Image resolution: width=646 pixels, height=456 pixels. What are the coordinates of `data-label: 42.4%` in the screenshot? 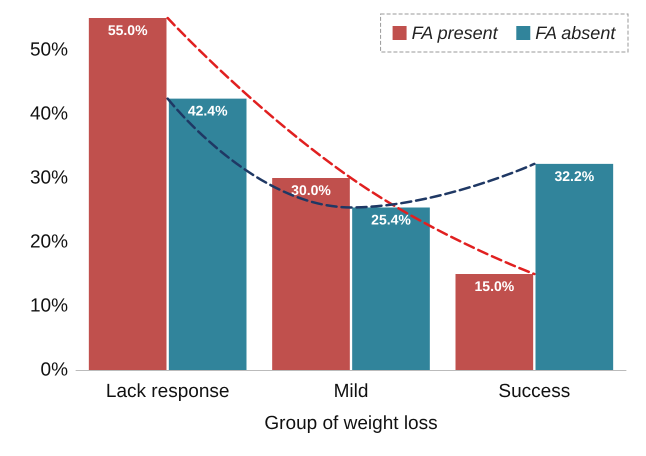 It's located at (208, 110).